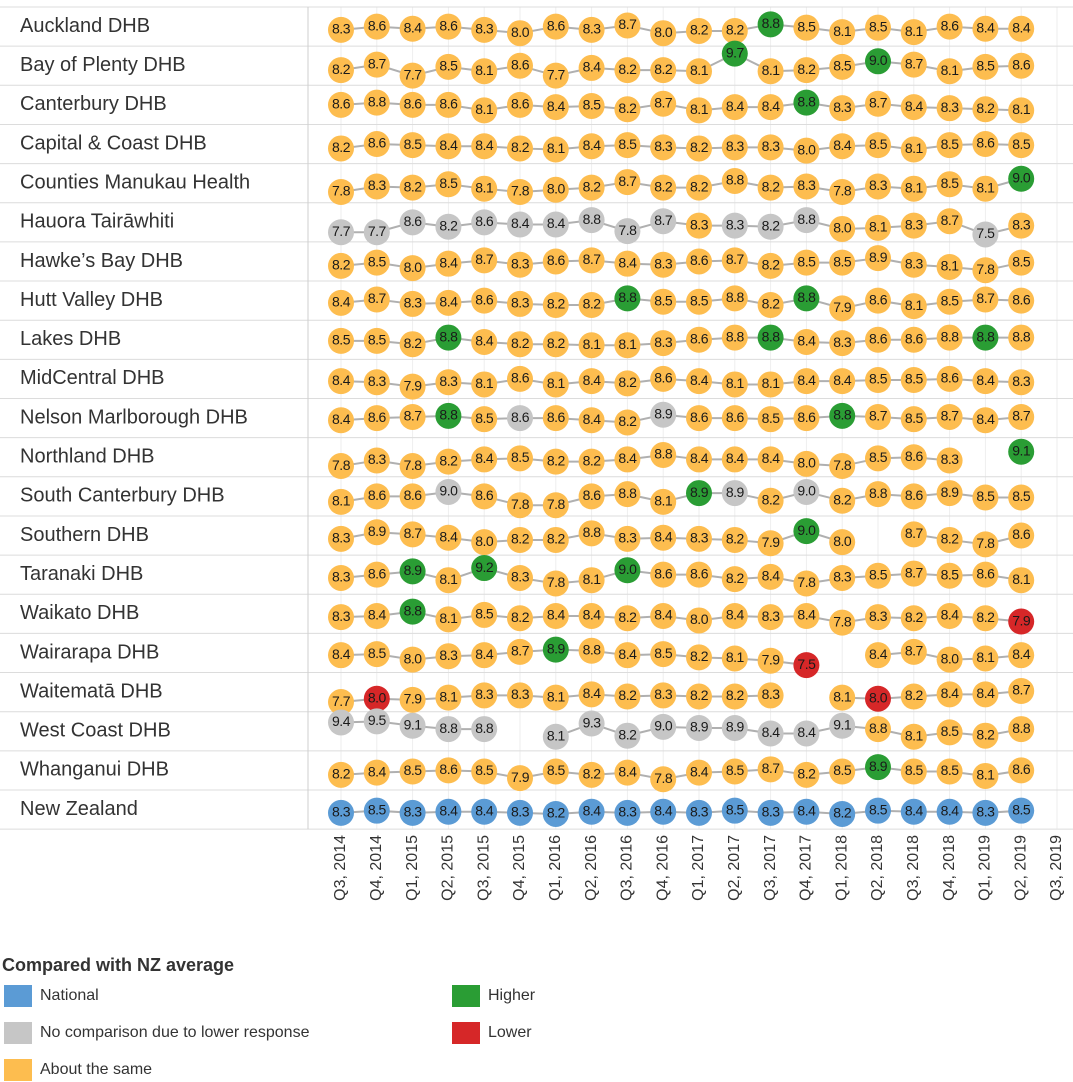 The image size is (1073, 1082). I want to click on x-tick-label: Q3, 2019, so click(1056, 868).